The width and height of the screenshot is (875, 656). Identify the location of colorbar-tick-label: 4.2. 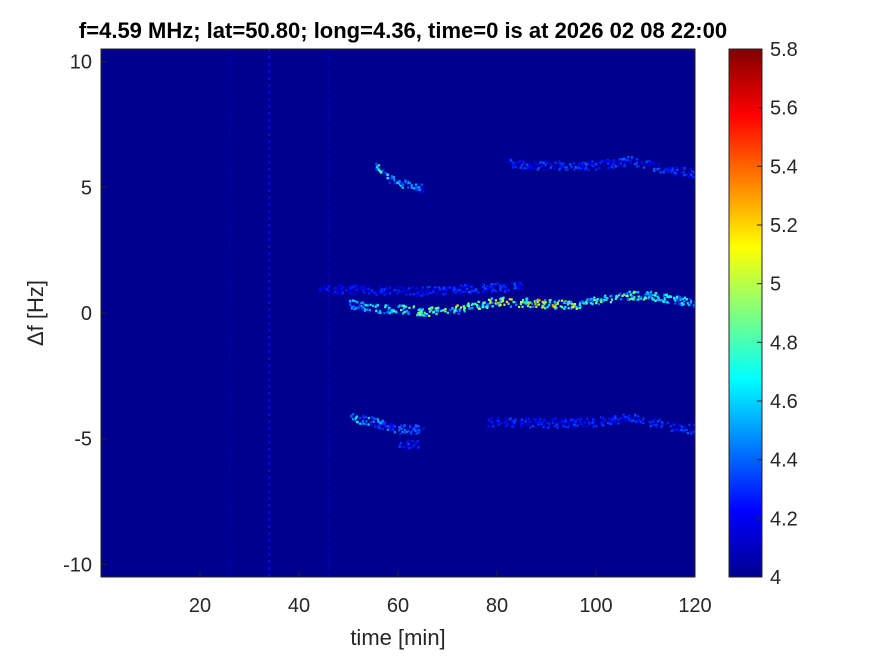
(784, 519).